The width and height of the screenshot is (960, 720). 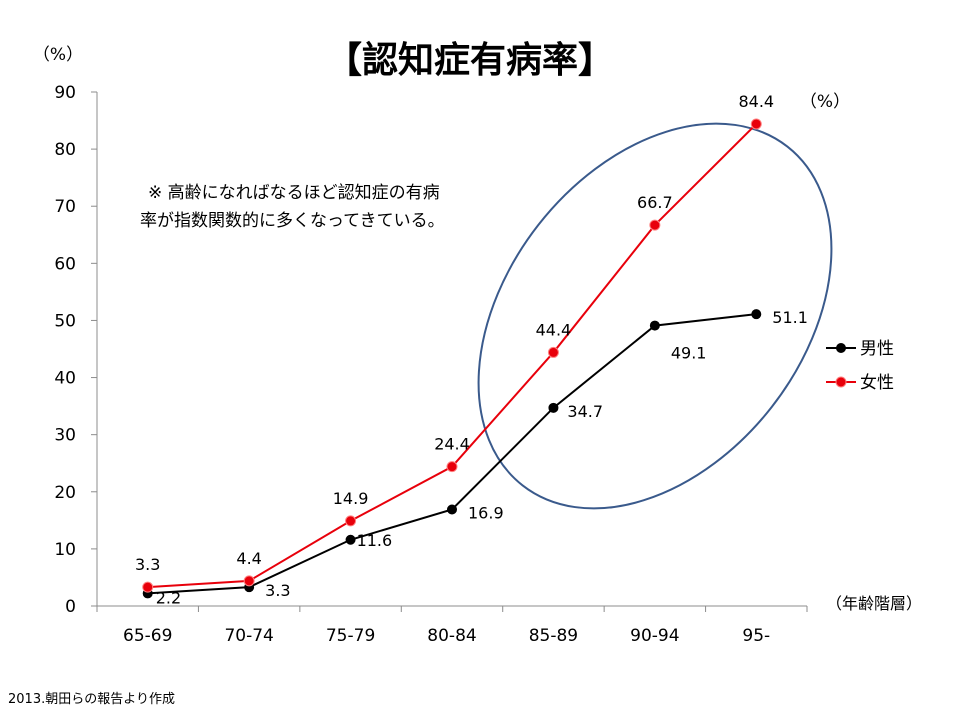 What do you see at coordinates (452, 444) in the screenshot?
I see `data-label-female: 24.4` at bounding box center [452, 444].